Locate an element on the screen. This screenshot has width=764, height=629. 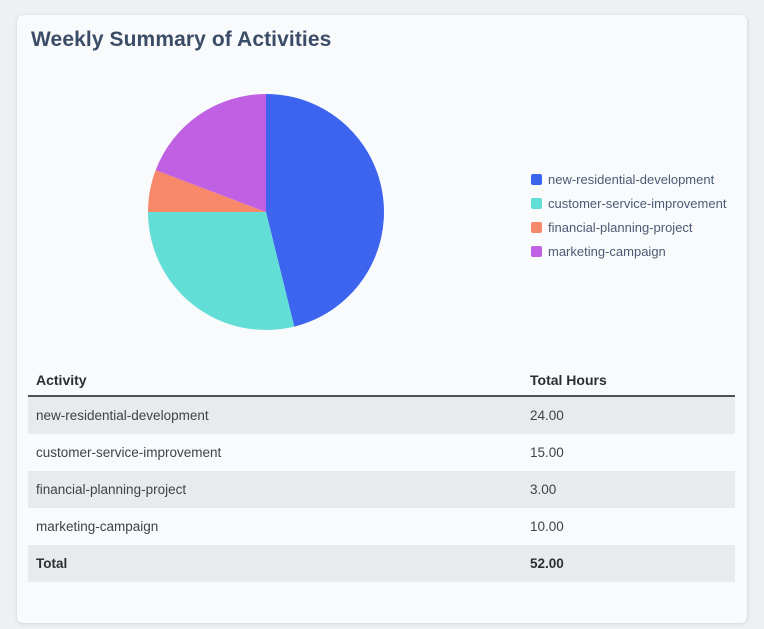
pie-chart is located at coordinates (266, 212).